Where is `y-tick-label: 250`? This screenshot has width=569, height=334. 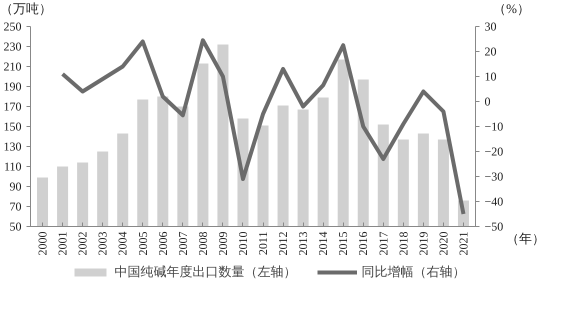 y-tick-label: 250 is located at coordinates (13, 27).